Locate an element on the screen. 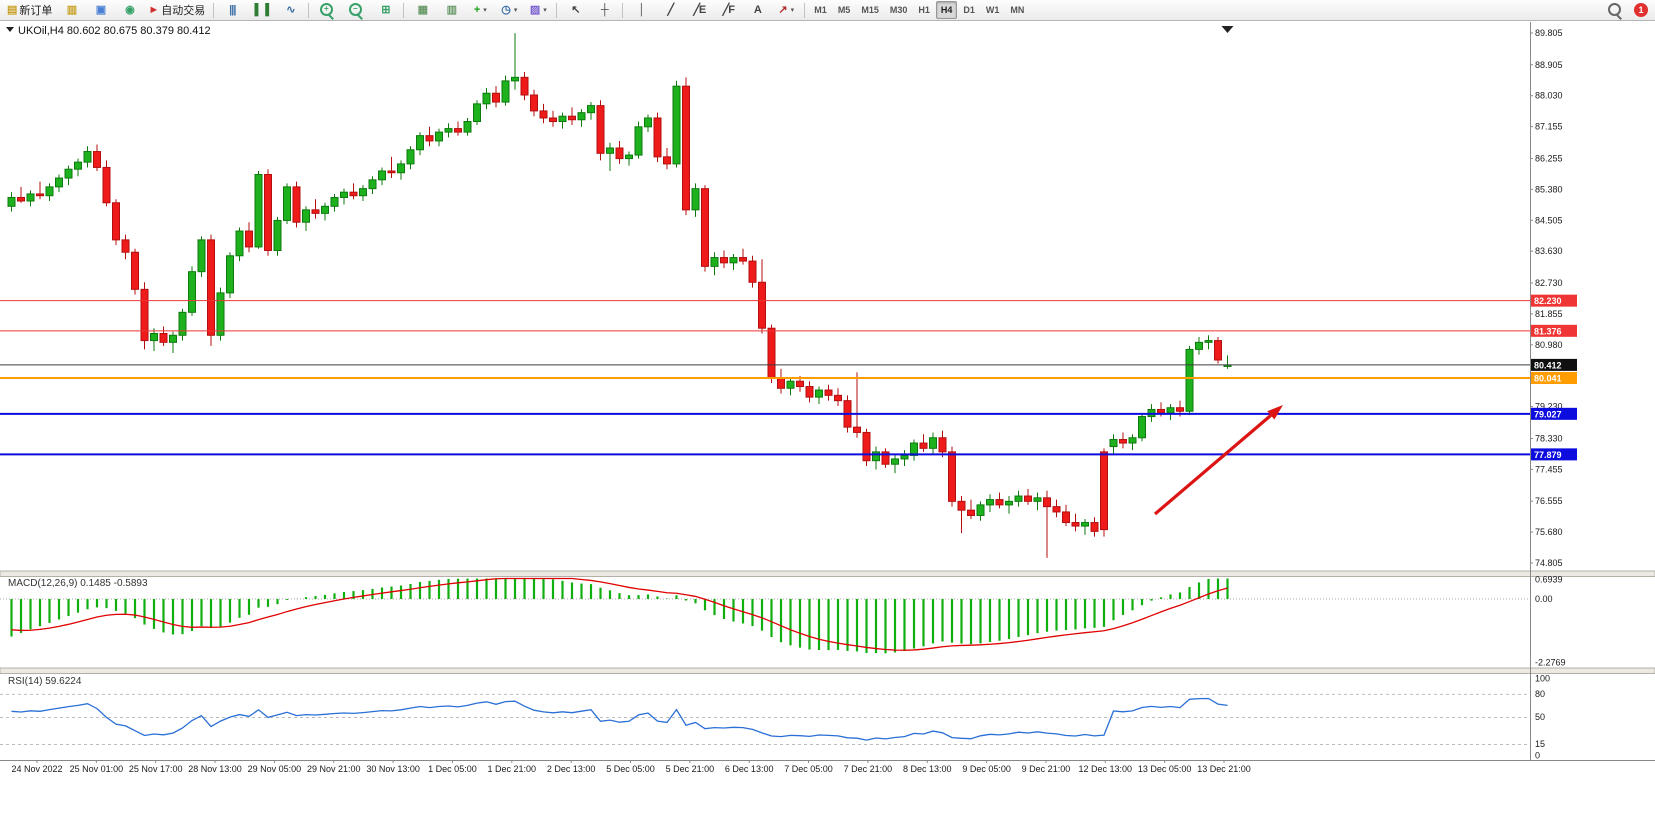 The width and height of the screenshot is (1655, 823). timeframe-d1-button: D1 is located at coordinates (969, 10).